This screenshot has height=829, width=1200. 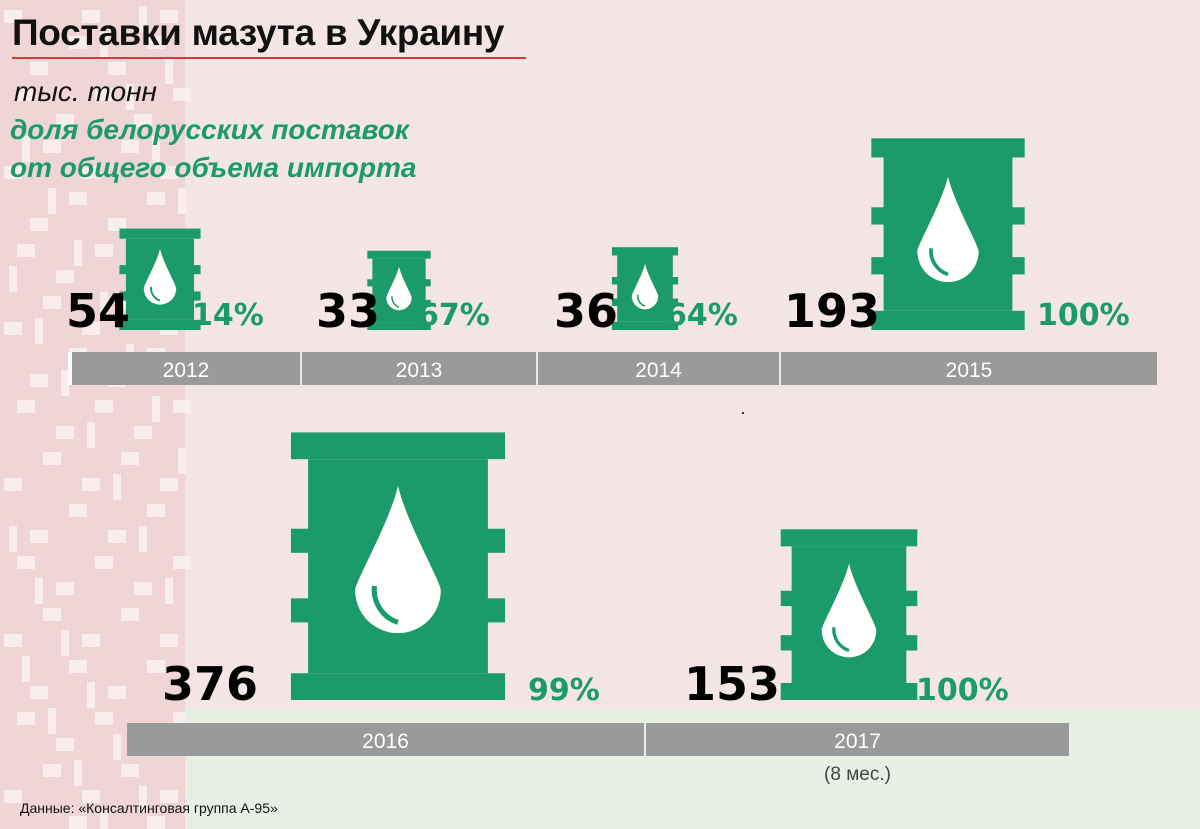 I want to click on year-bar-2016, so click(x=385, y=739).